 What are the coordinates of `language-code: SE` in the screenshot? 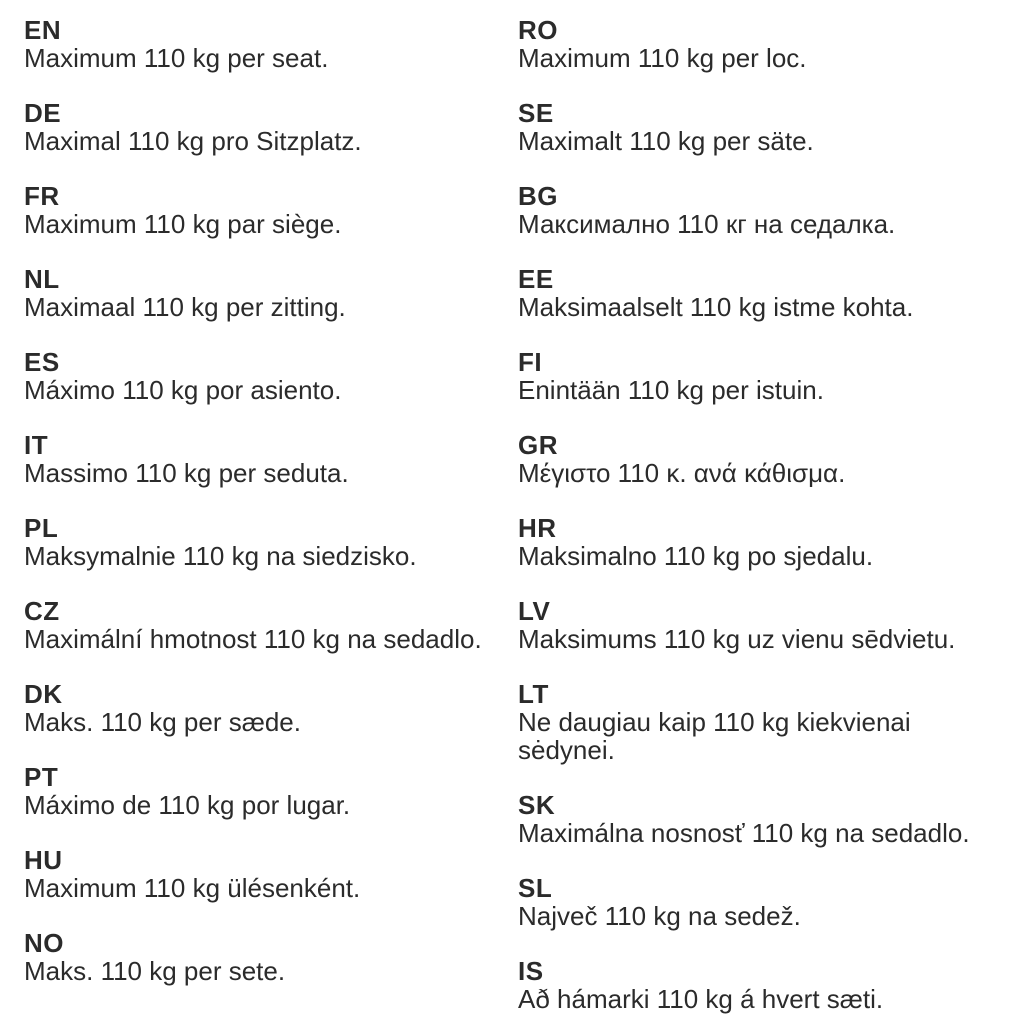 It's located at (536, 113).